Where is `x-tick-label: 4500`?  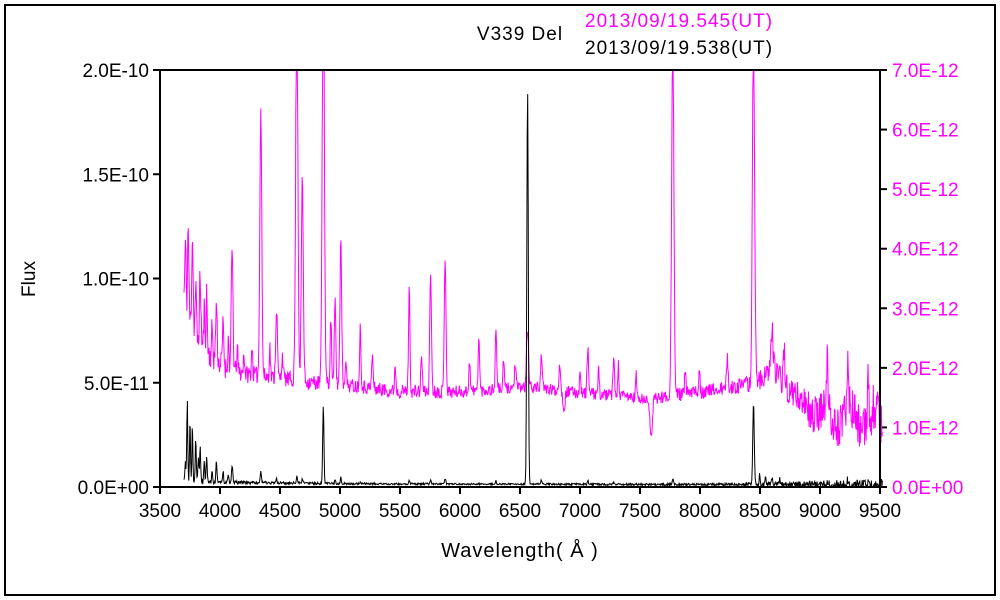
x-tick-label: 4500 is located at coordinates (280, 511).